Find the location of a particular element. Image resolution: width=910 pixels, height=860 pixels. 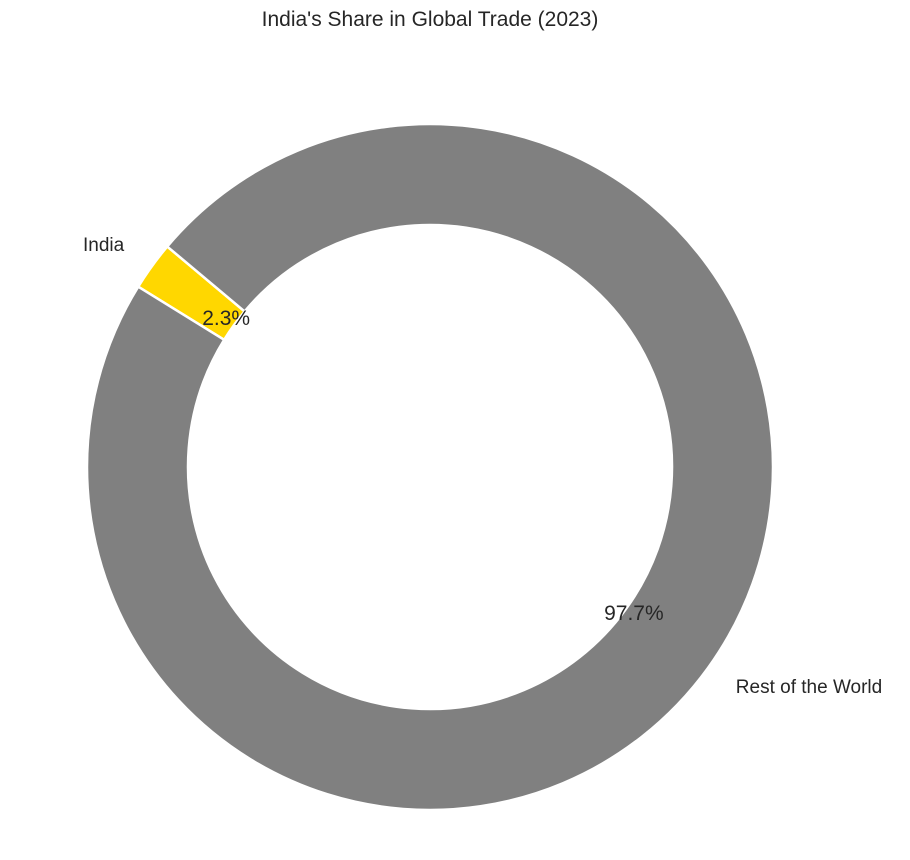

percent-label-1: 97.7% is located at coordinates (634, 613).